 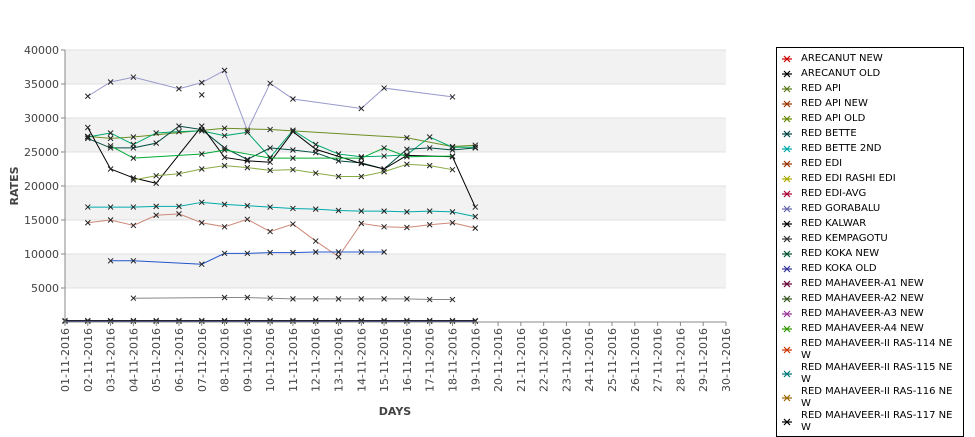 I want to click on x-tick-label: 23-11-2016, so click(x=566, y=360).